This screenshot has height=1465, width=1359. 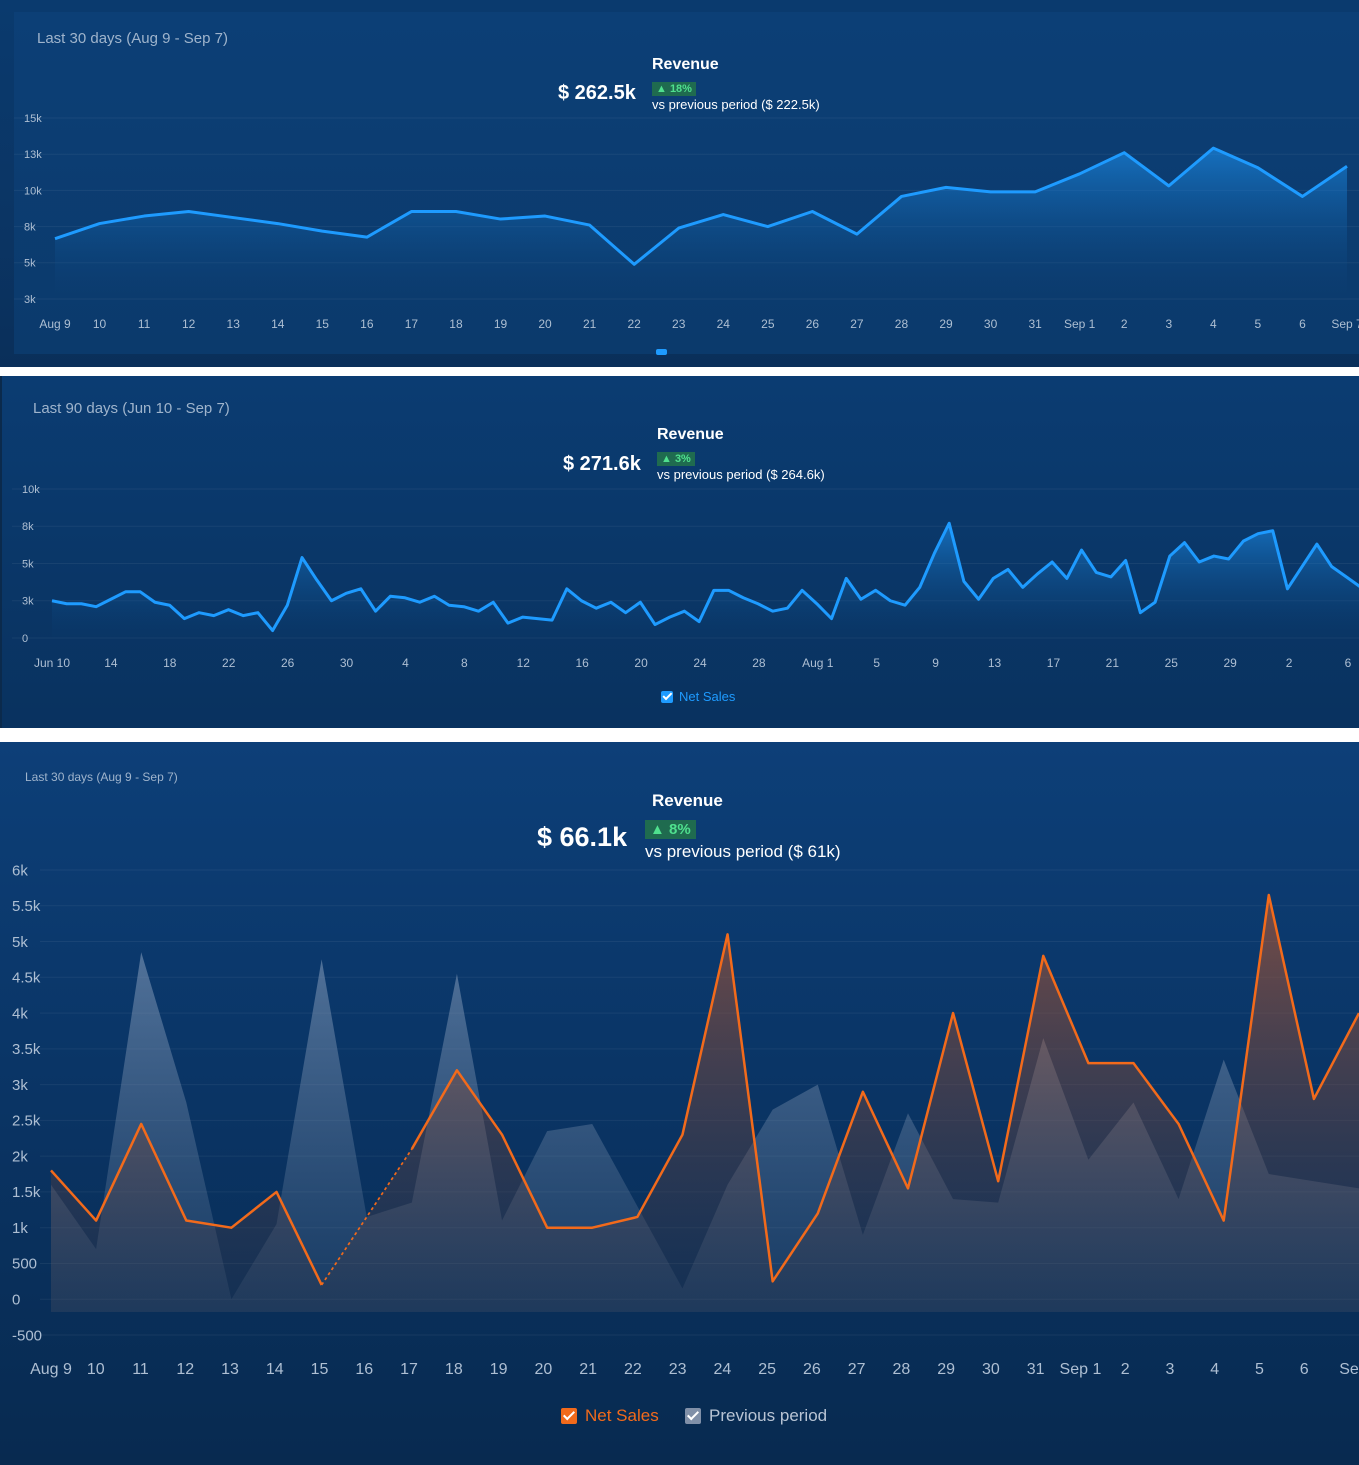 What do you see at coordinates (131, 408) in the screenshot?
I see `period-label: Last 90 days (Jun 10 - Sep 7)` at bounding box center [131, 408].